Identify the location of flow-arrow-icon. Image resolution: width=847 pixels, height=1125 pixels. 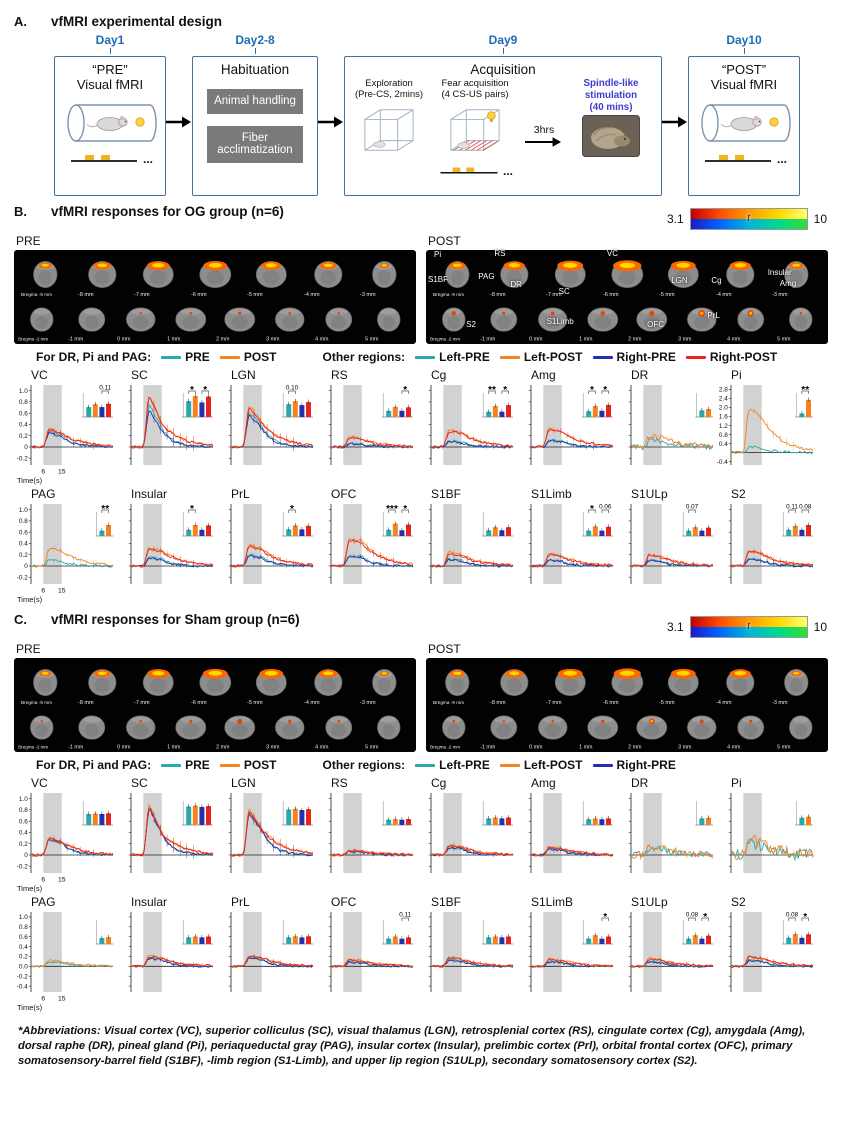
(331, 124).